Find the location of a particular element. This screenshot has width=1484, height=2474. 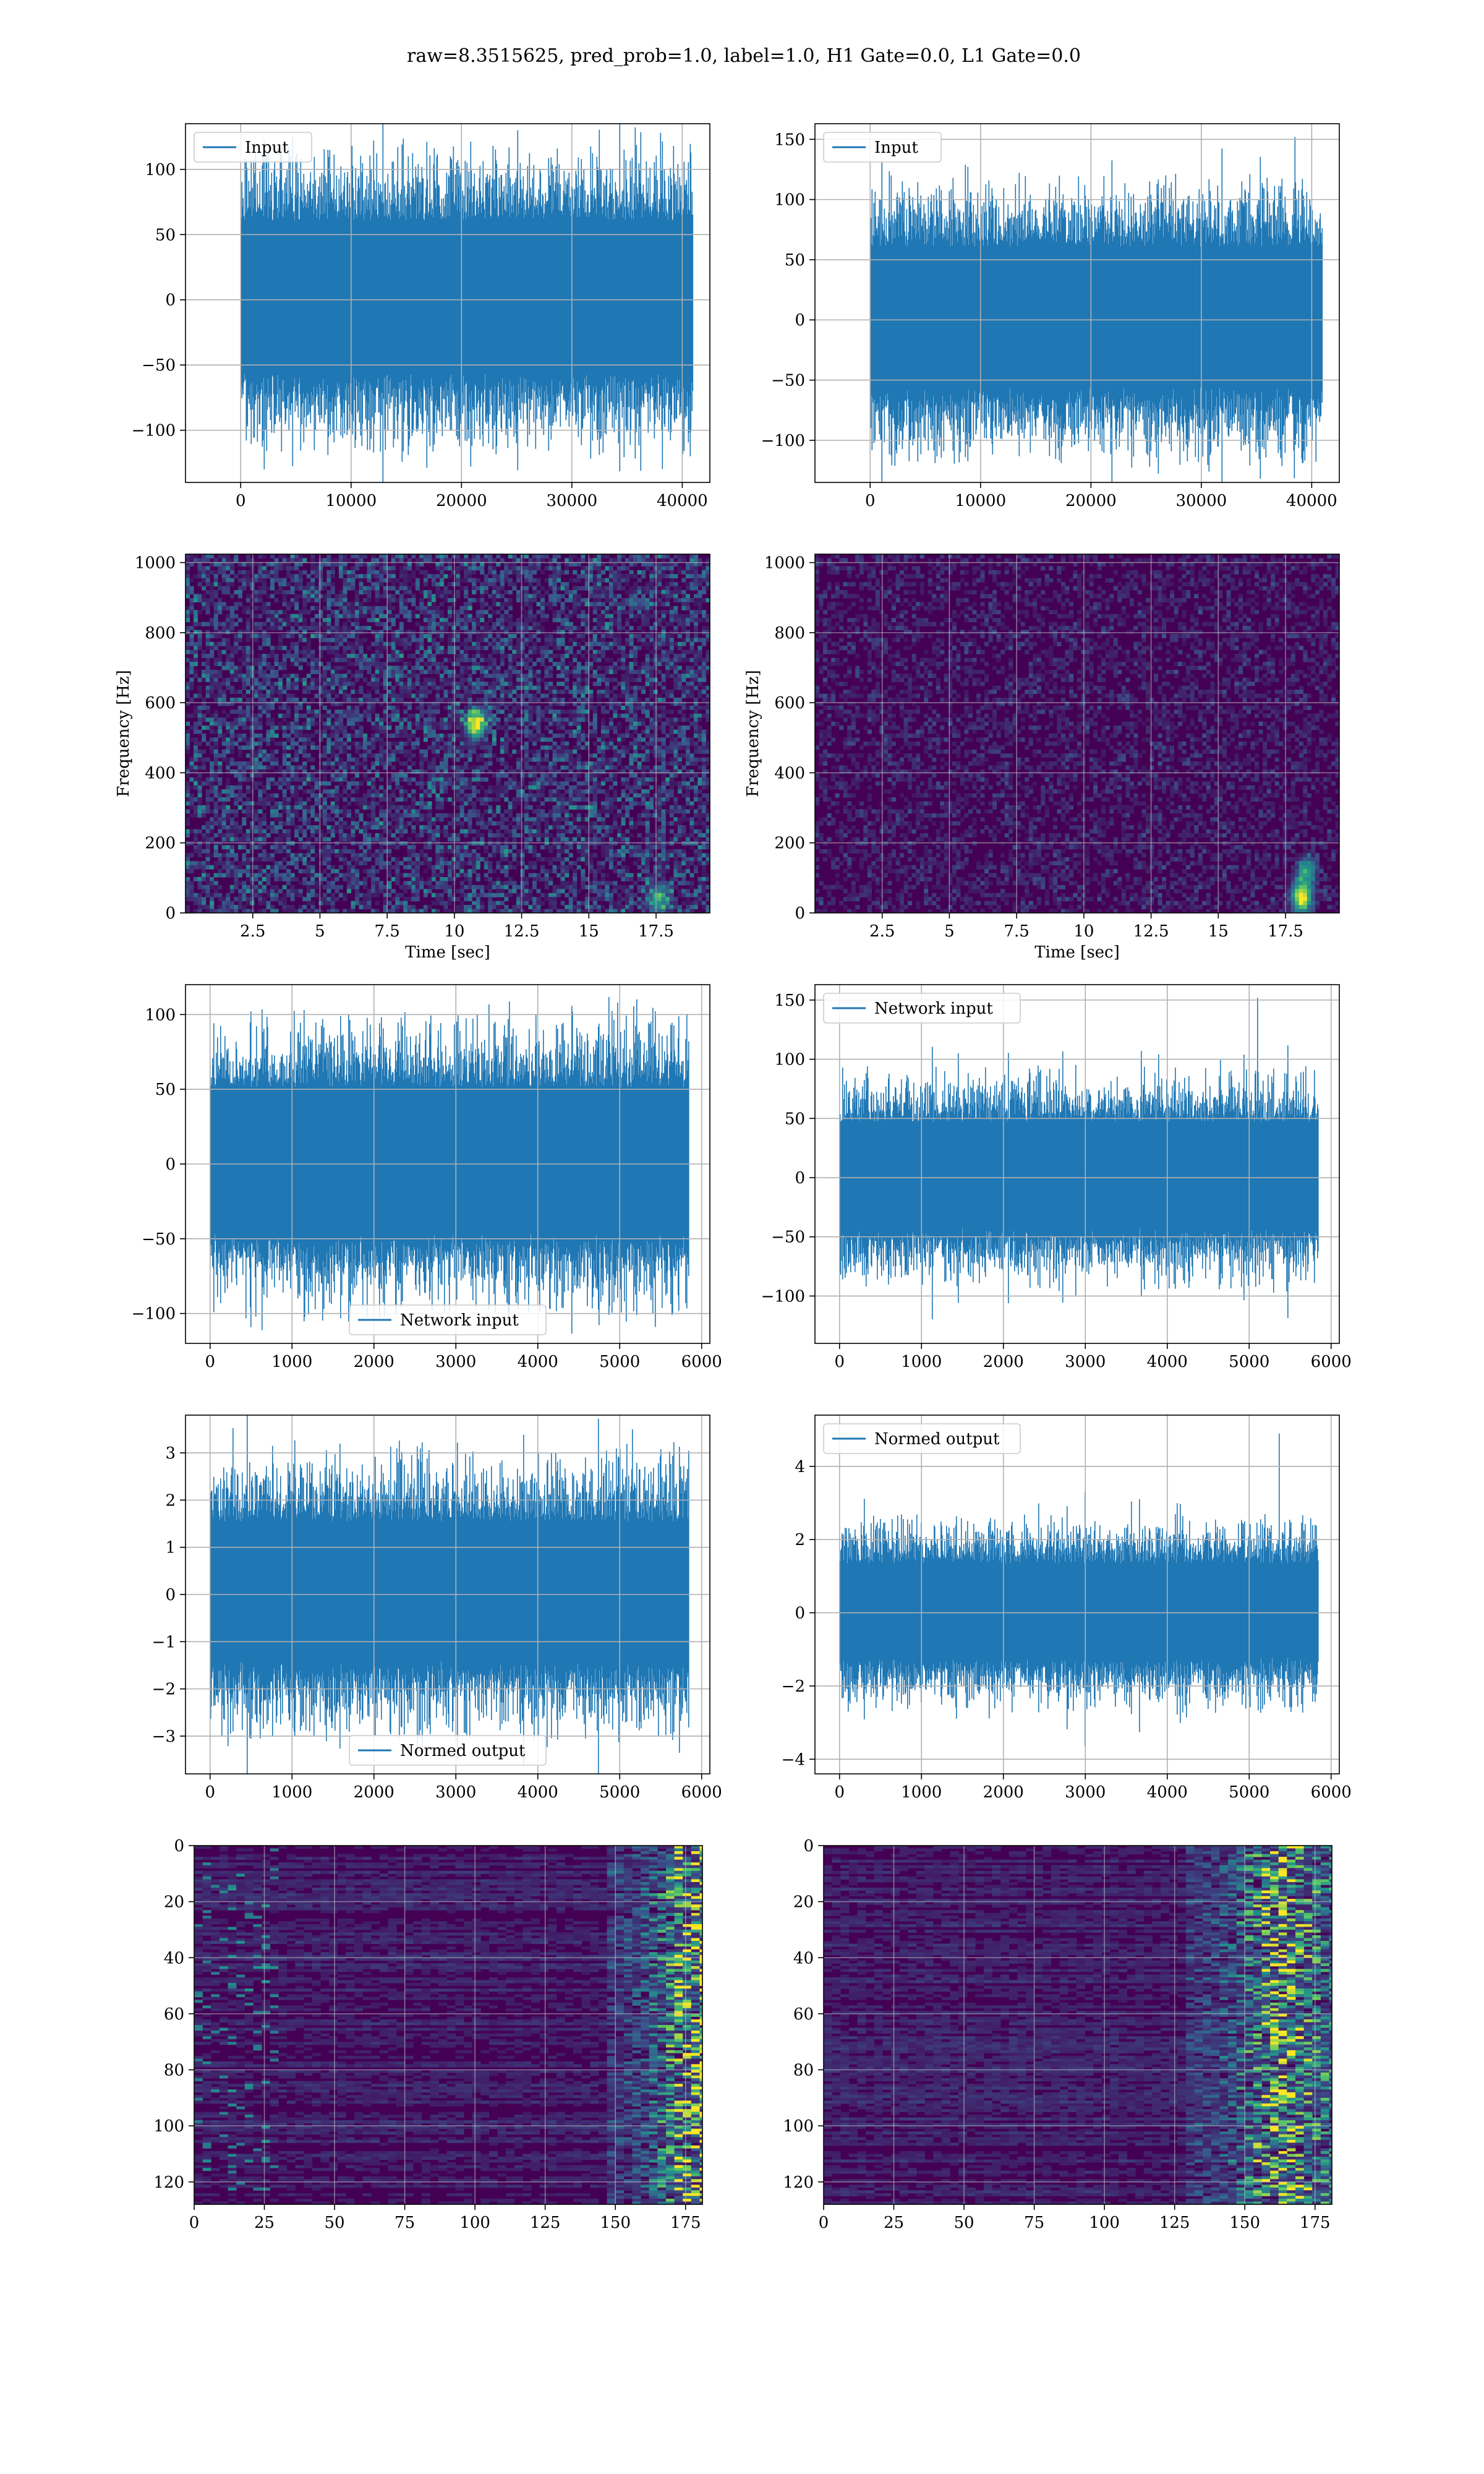

plot-area is located at coordinates (448, 734).